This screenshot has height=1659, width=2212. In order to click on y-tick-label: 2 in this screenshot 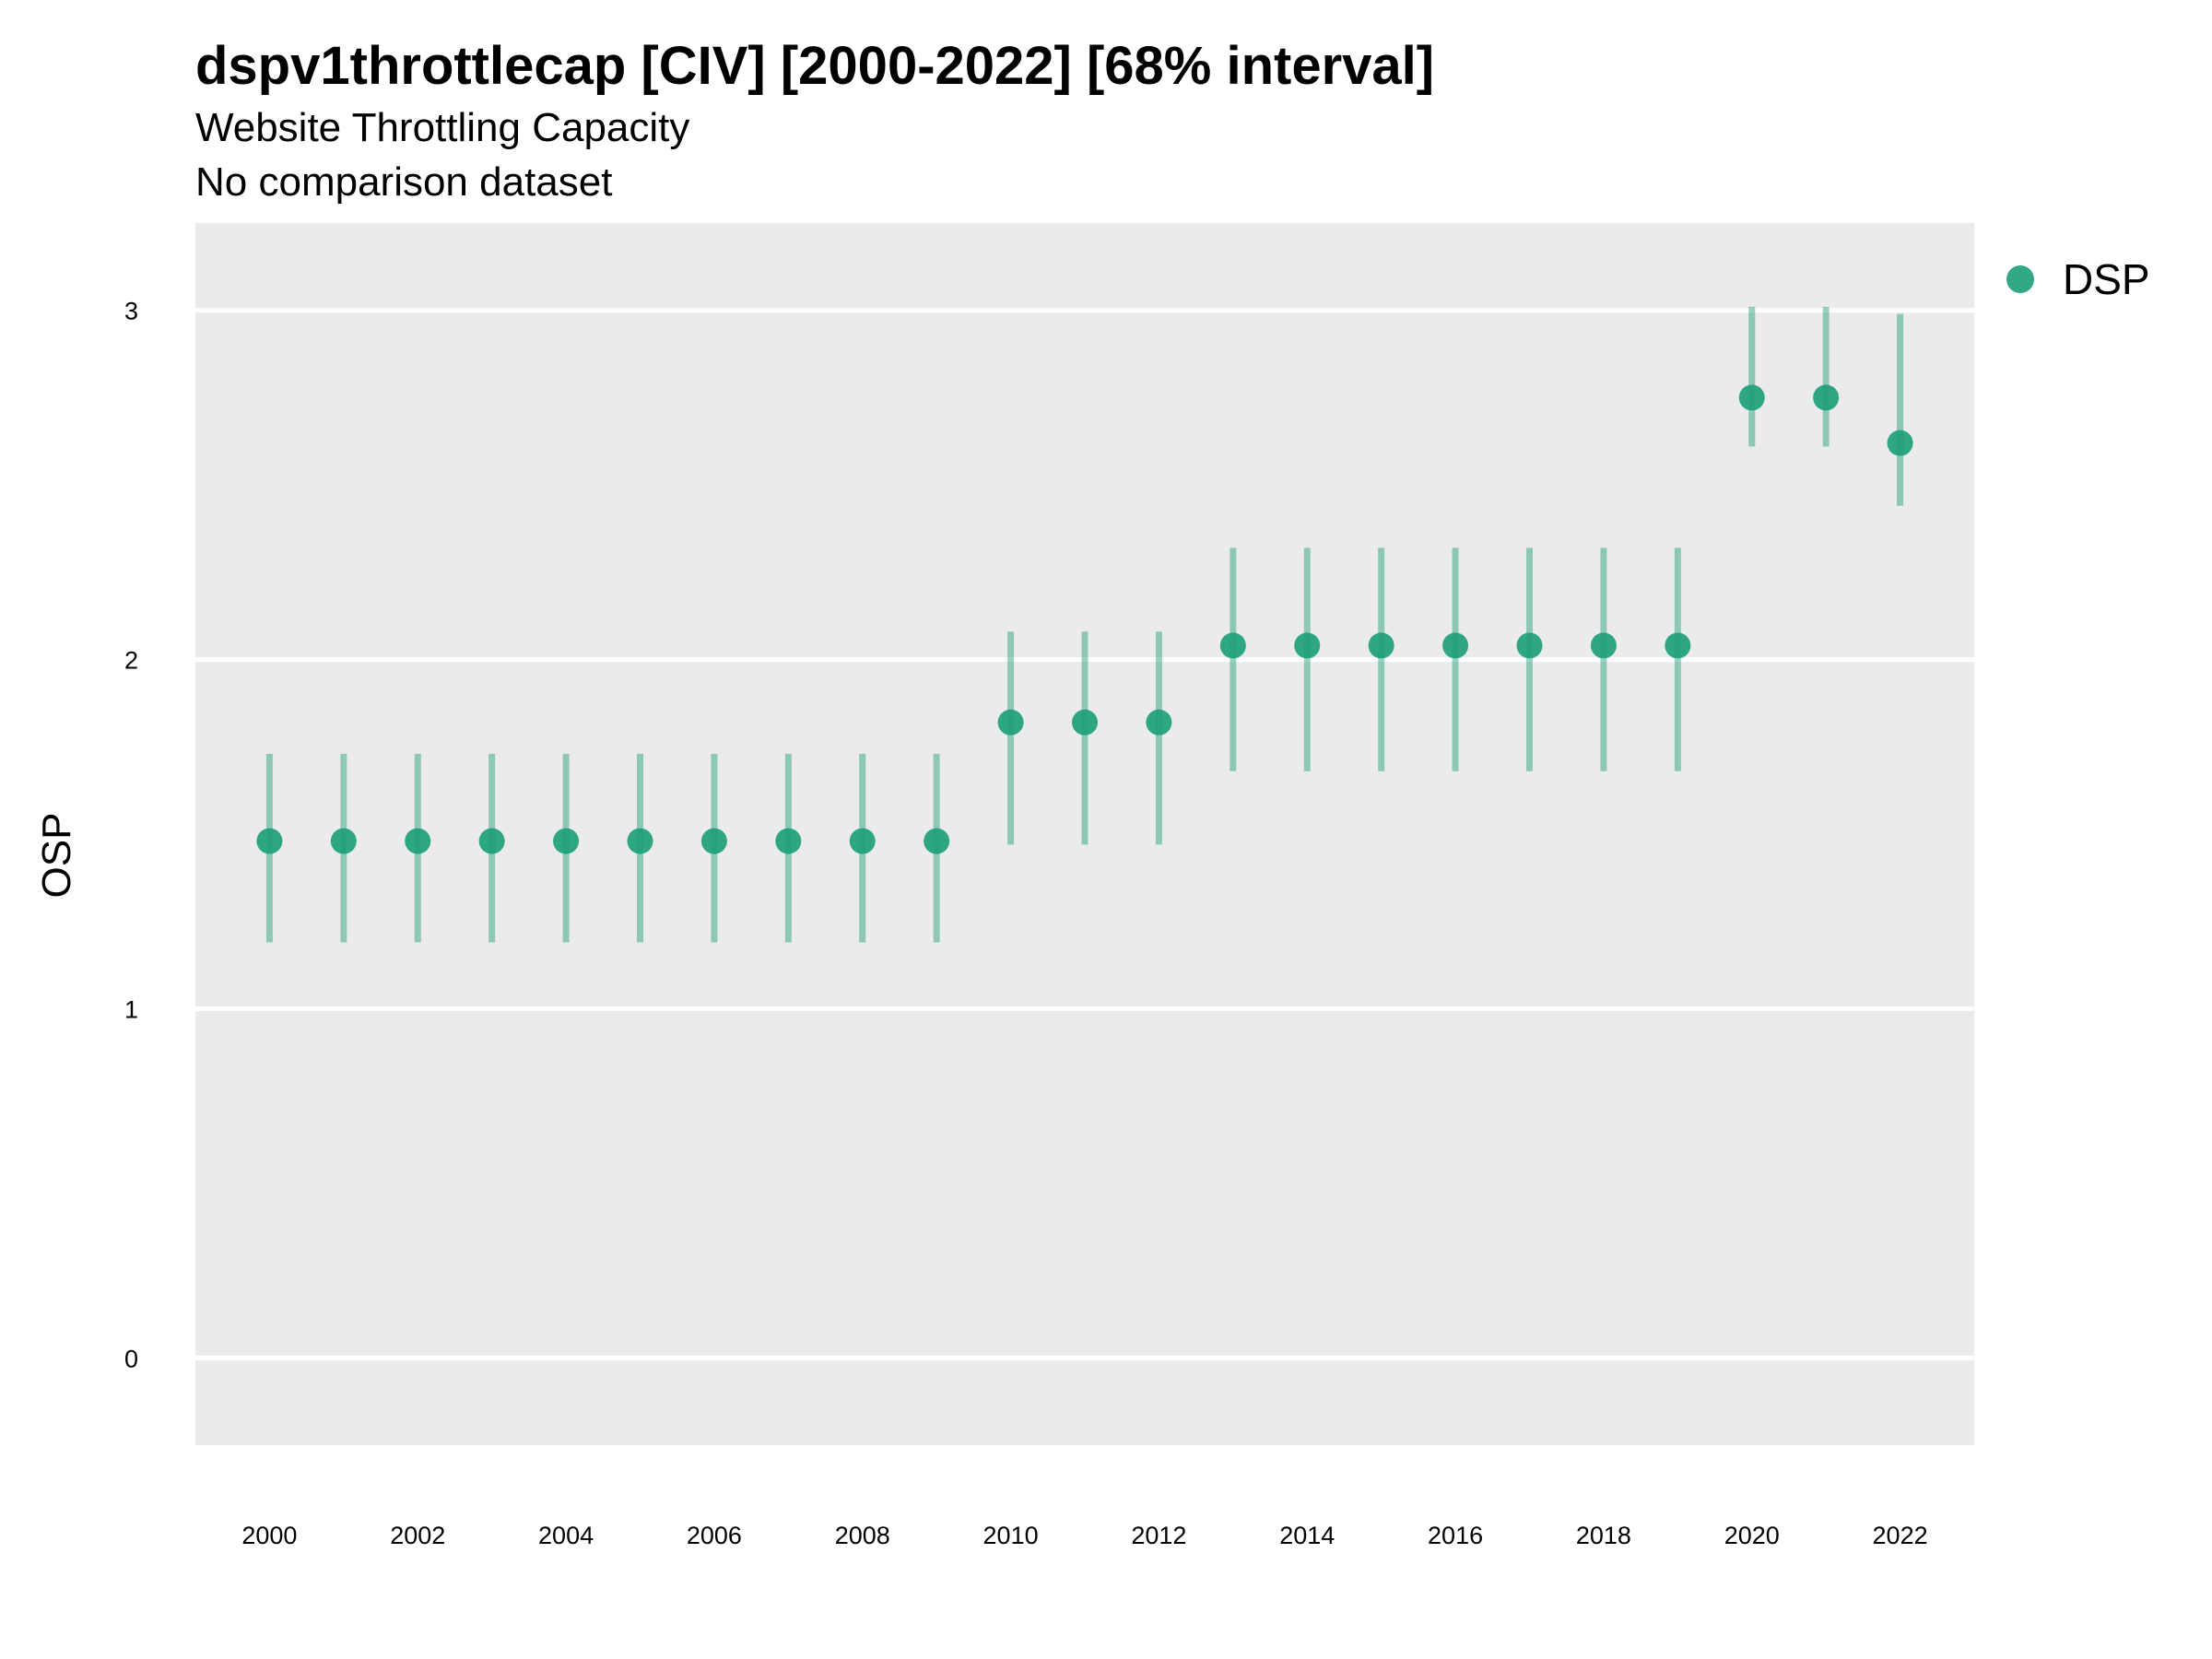, I will do `click(131, 661)`.